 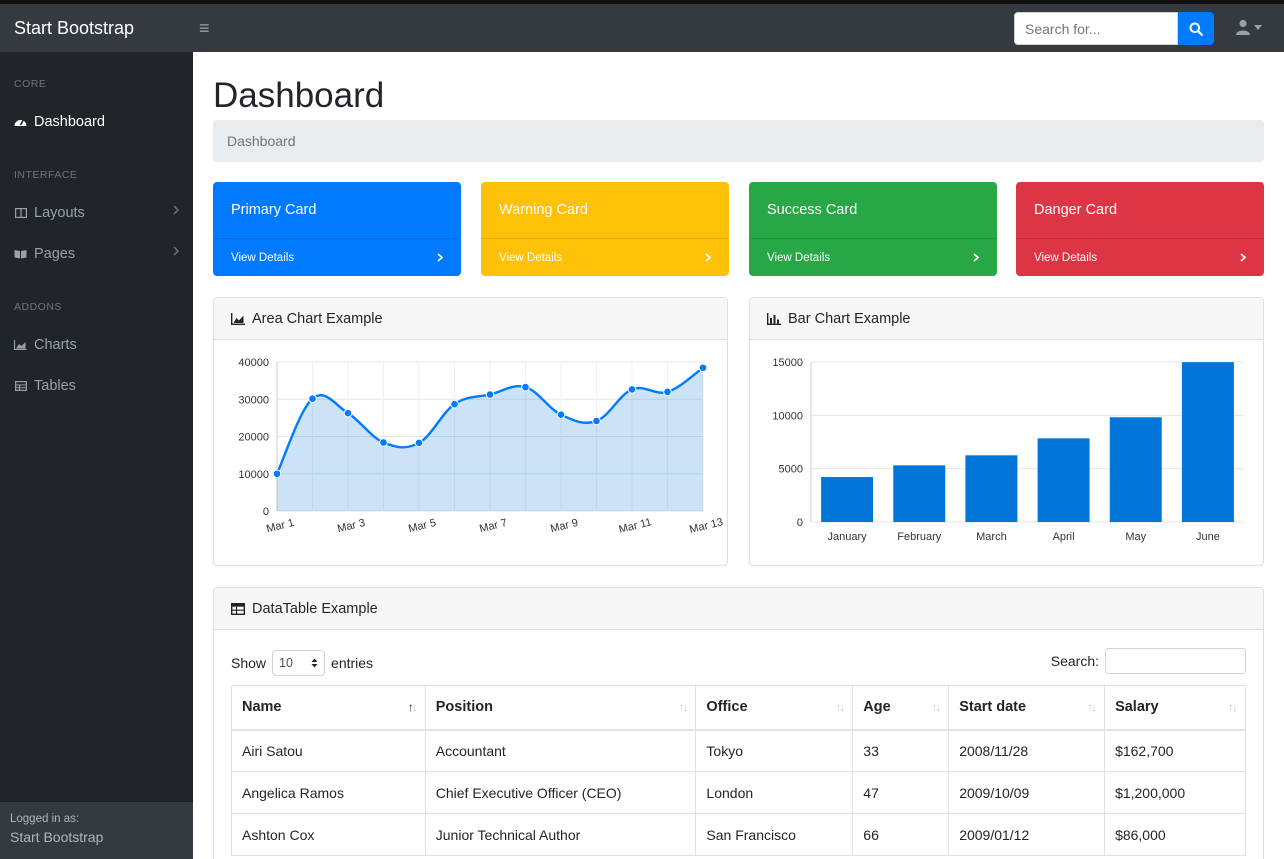 I want to click on y-tick-label: 10000, so click(x=253, y=475).